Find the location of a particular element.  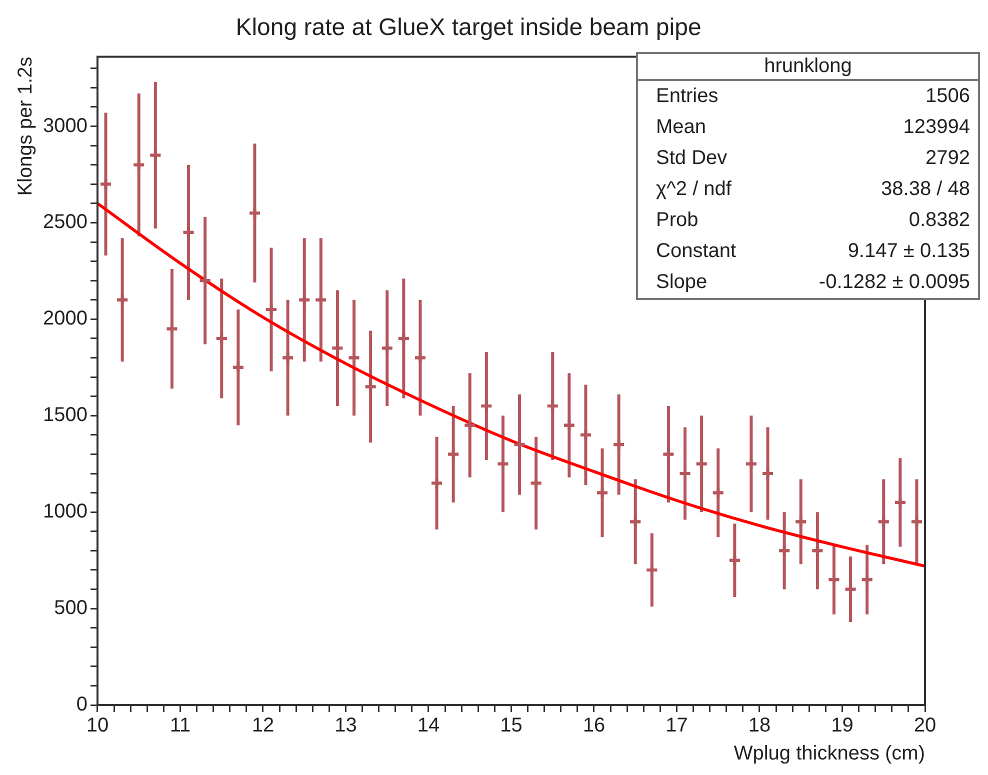

y-tick-label: 0 is located at coordinates (82, 705).